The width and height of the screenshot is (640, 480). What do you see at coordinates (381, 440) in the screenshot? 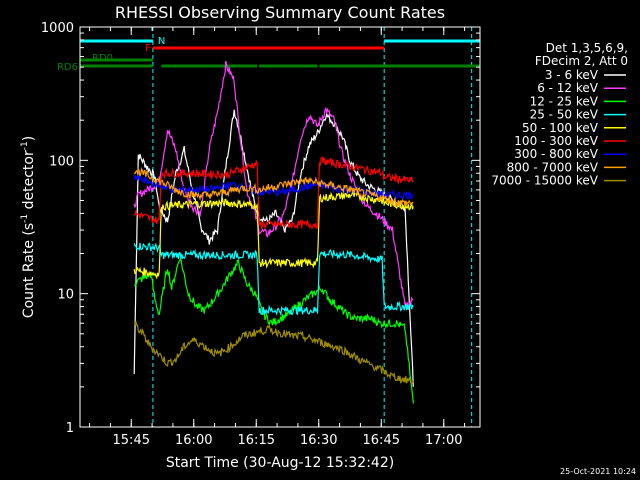
I see `x-tick-label-4: 16:45` at bounding box center [381, 440].